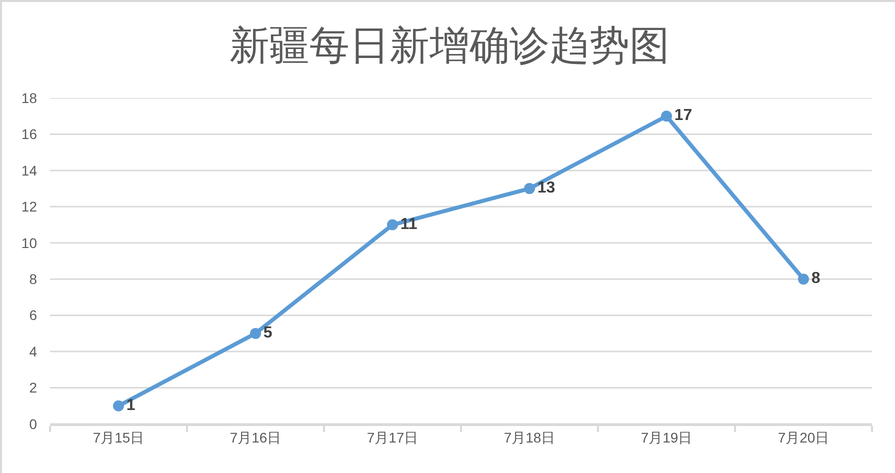 This screenshot has height=473, width=895. Describe the element at coordinates (815, 279) in the screenshot. I see `data-label: 8` at that location.